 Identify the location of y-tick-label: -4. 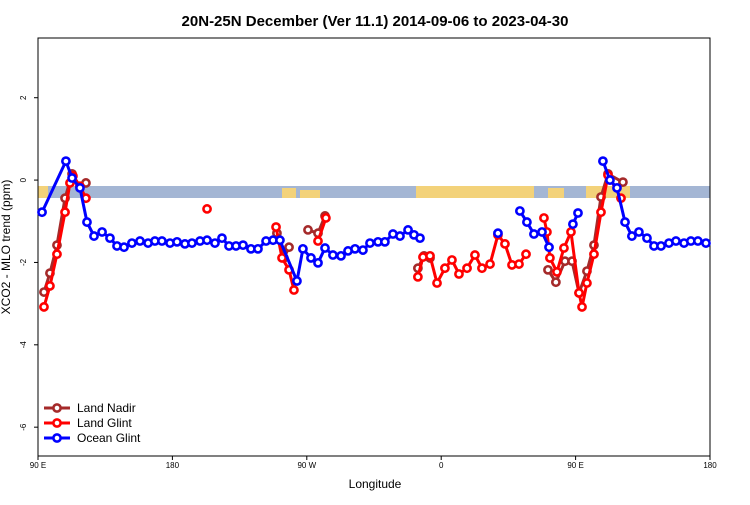
(23, 345).